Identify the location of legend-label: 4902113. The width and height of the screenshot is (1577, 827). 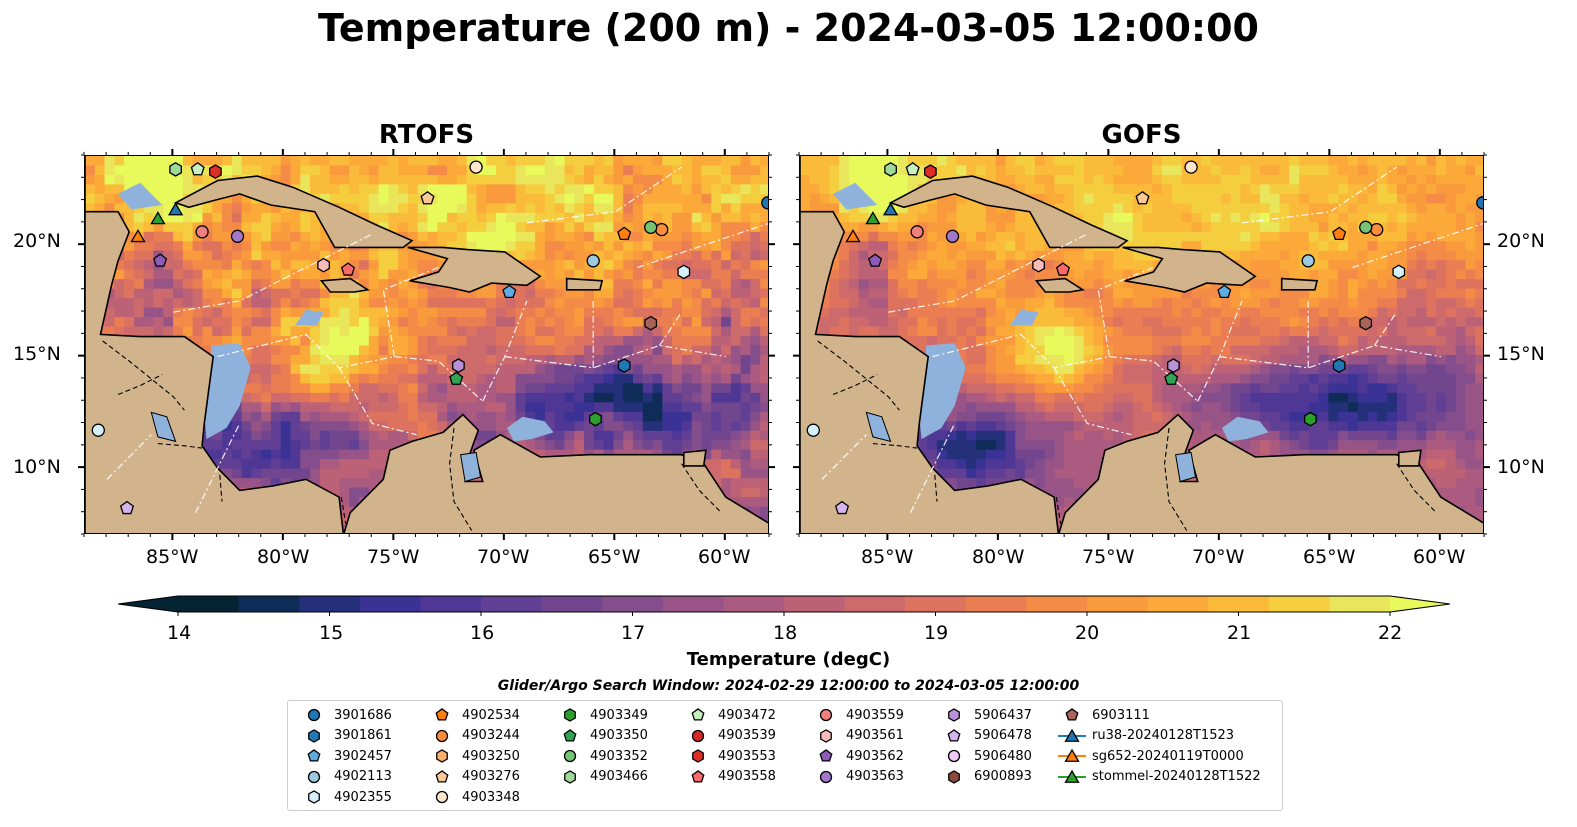
(363, 776).